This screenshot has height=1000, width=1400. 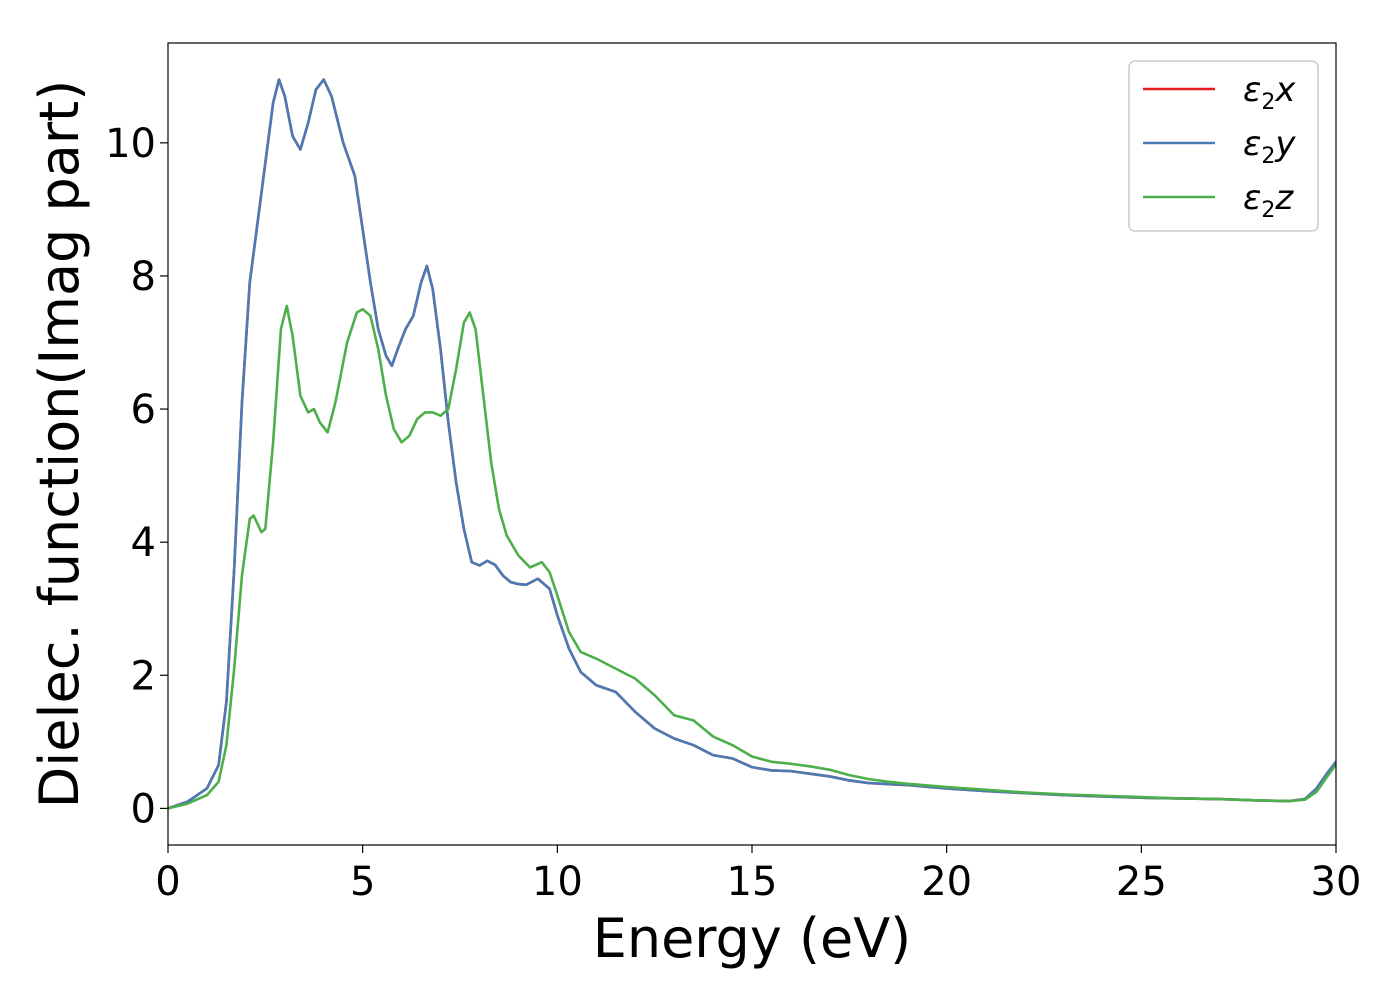 I want to click on legend-label-x: ε2x, so click(x=1269, y=92).